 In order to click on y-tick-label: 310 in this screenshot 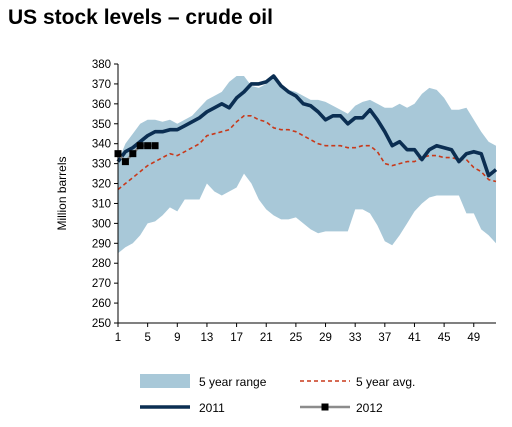, I will do `click(101, 204)`.